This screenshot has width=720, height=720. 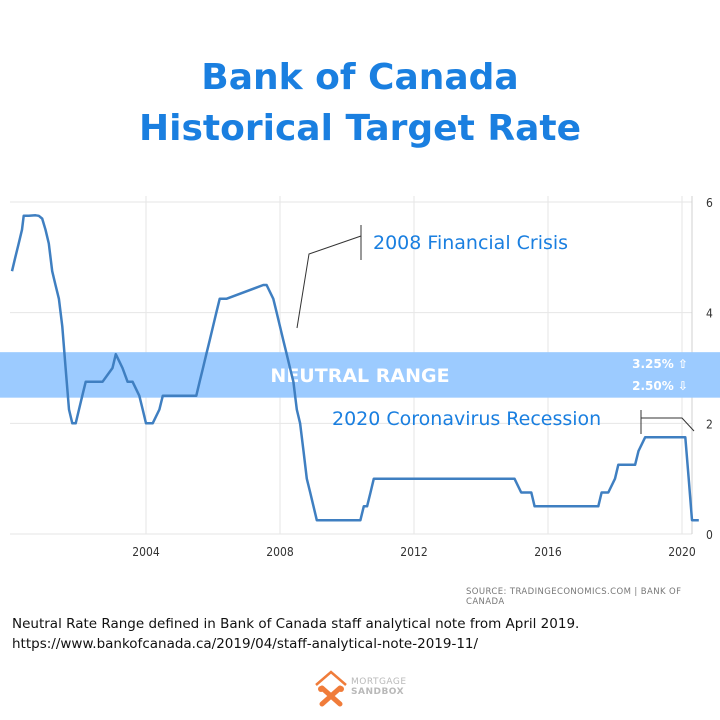 What do you see at coordinates (331, 688) in the screenshot?
I see `mortgage-sandbox-logo-icon` at bounding box center [331, 688].